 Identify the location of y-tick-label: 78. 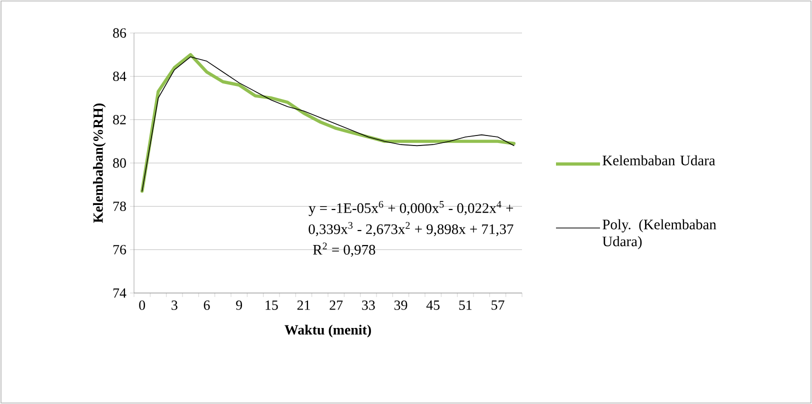
(119, 207).